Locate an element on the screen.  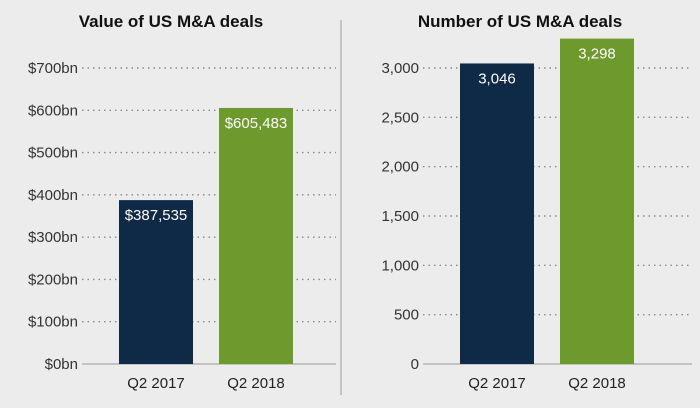
y-tick-label: 0 is located at coordinates (415, 364).